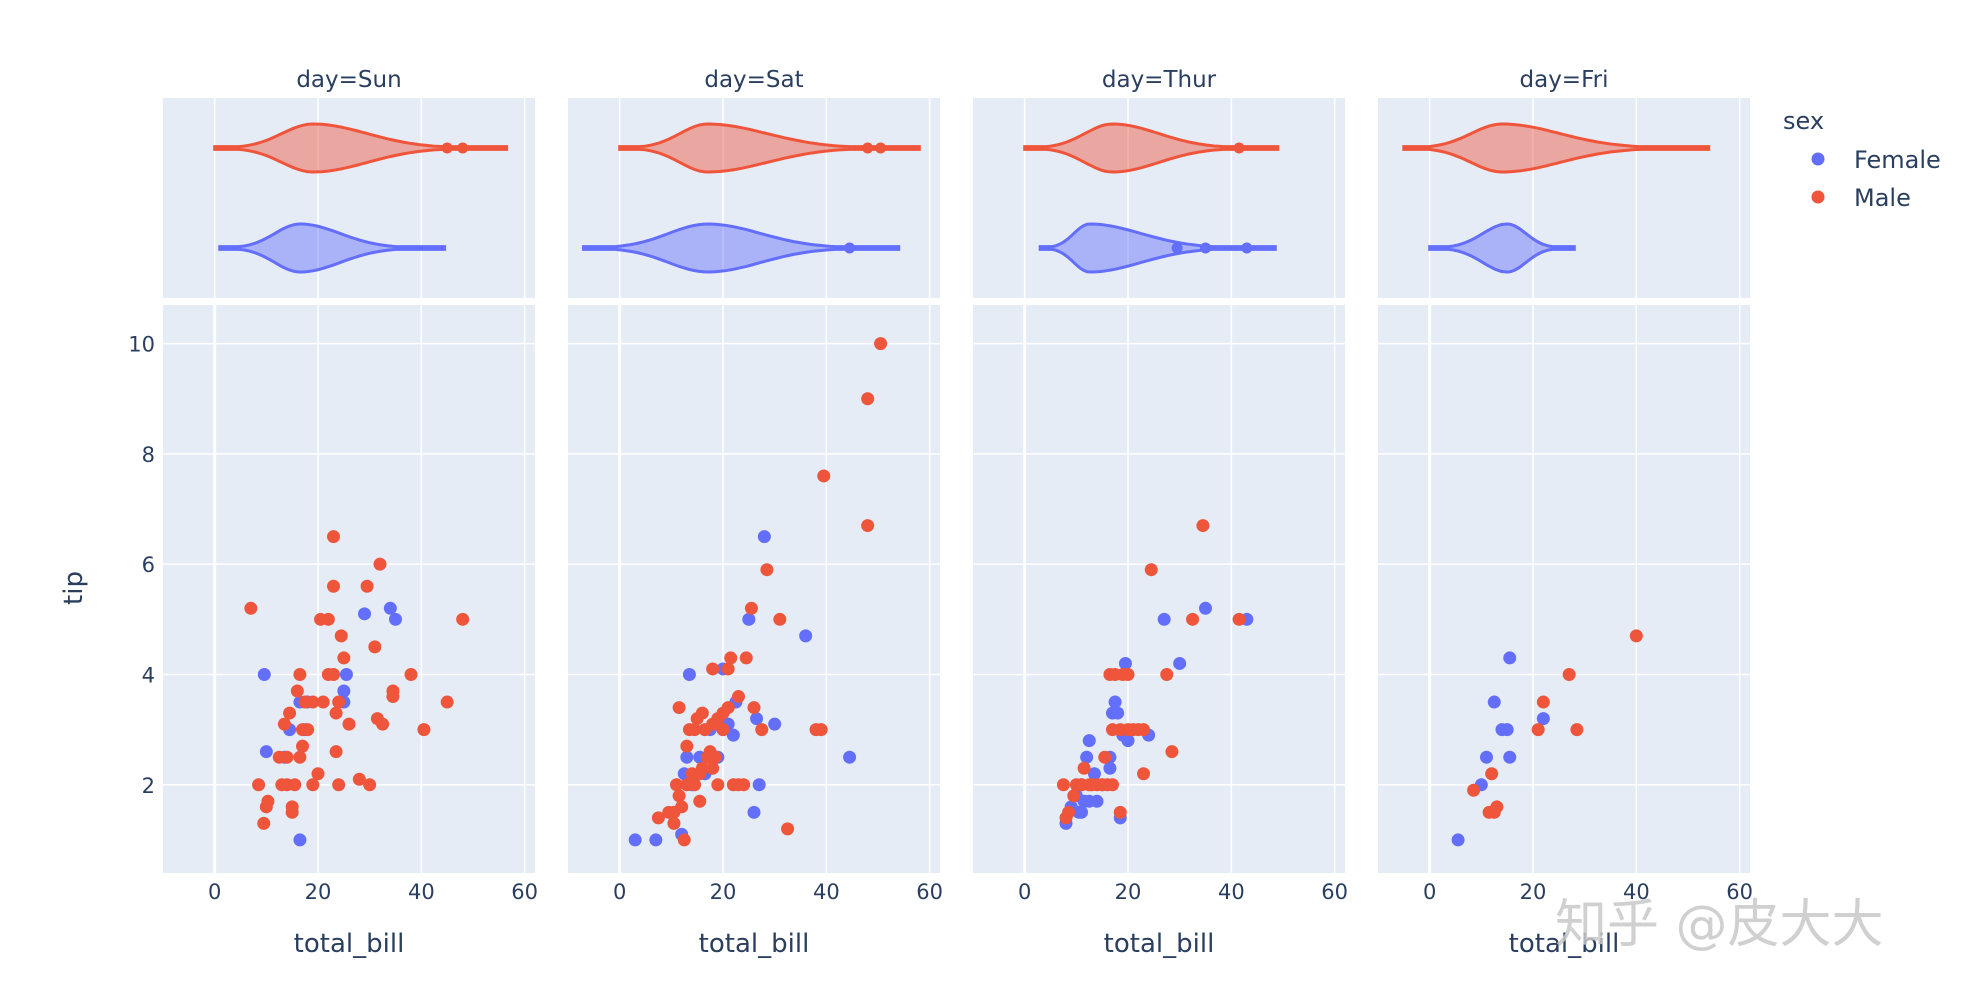 The width and height of the screenshot is (1972, 1002). What do you see at coordinates (1818, 159) in the screenshot?
I see `legend-marker-female` at bounding box center [1818, 159].